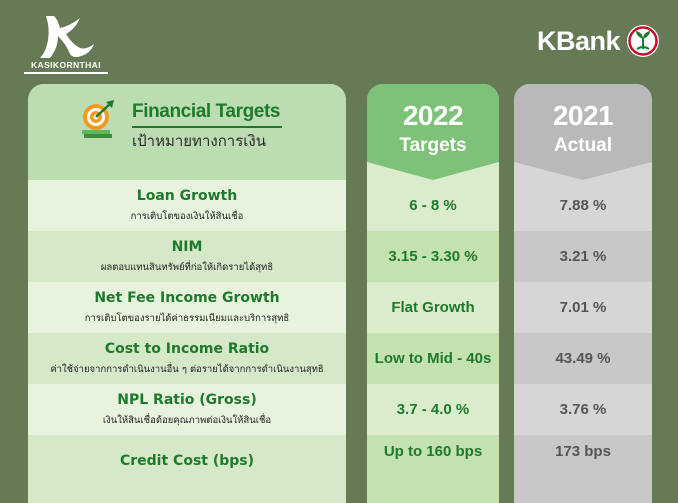 The height and width of the screenshot is (503, 678). I want to click on kbank-seal-icon, so click(643, 41).